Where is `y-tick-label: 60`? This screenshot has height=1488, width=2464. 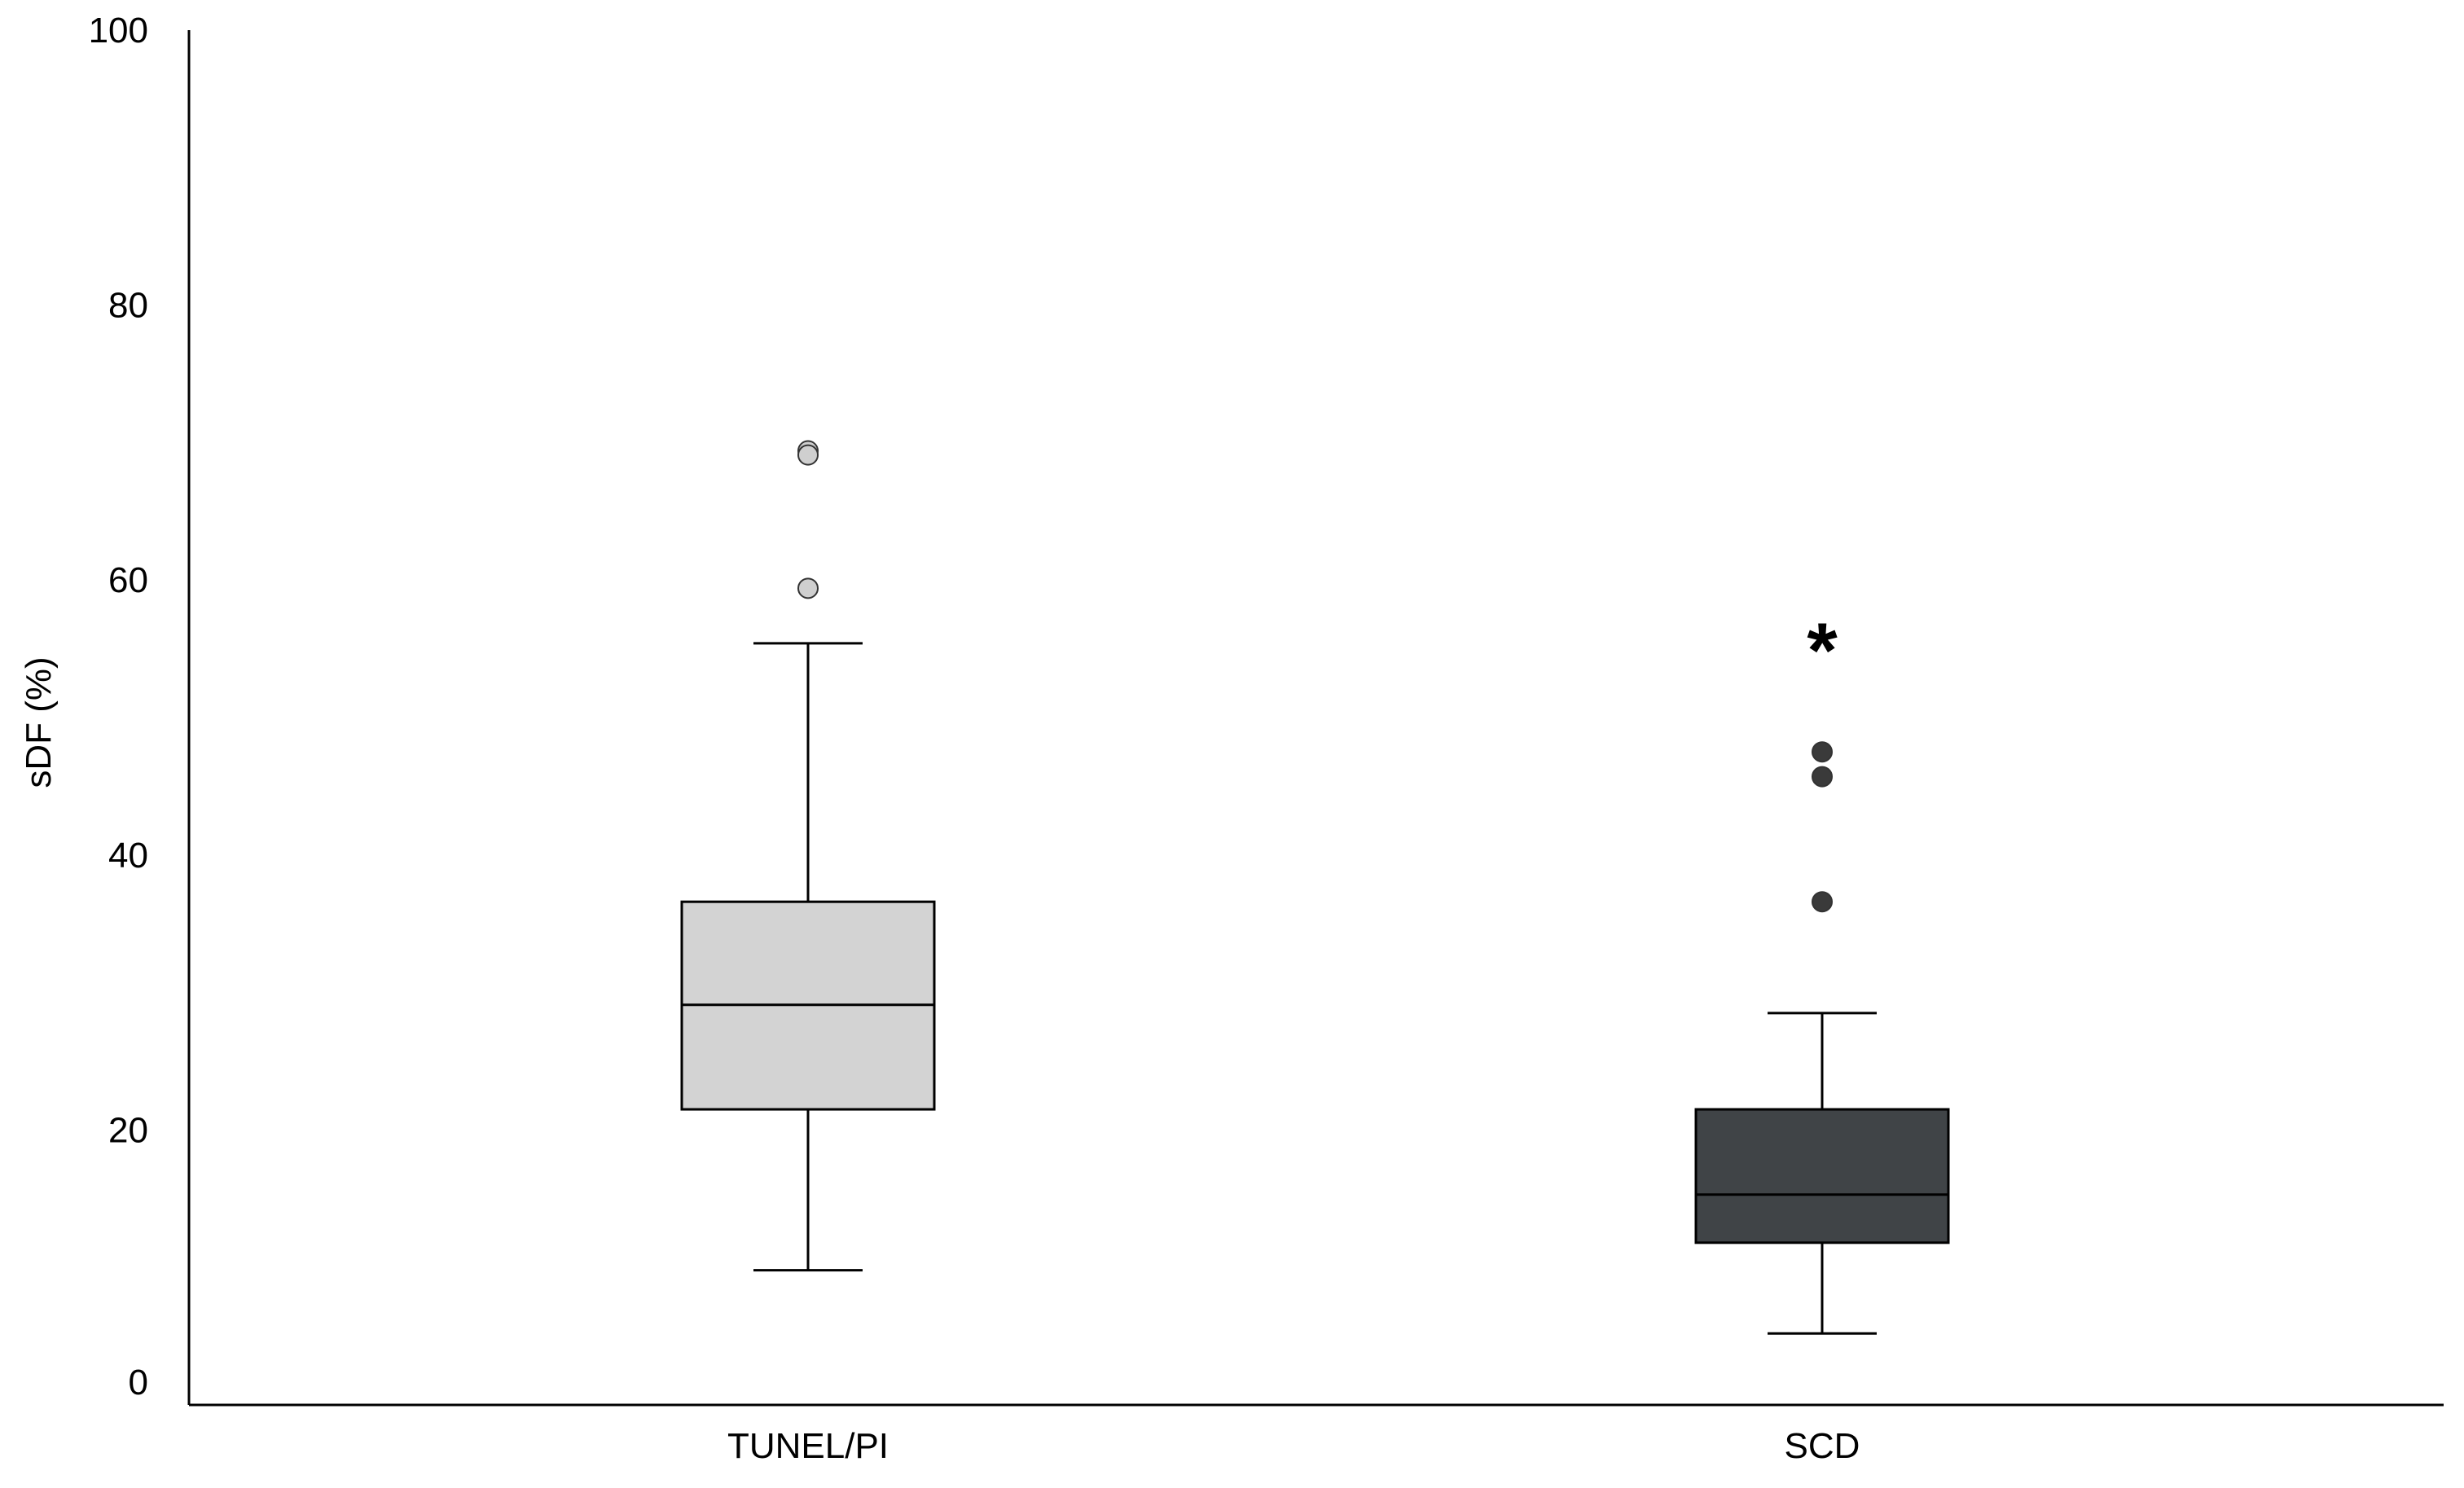 y-tick-label: 60 is located at coordinates (128, 580).